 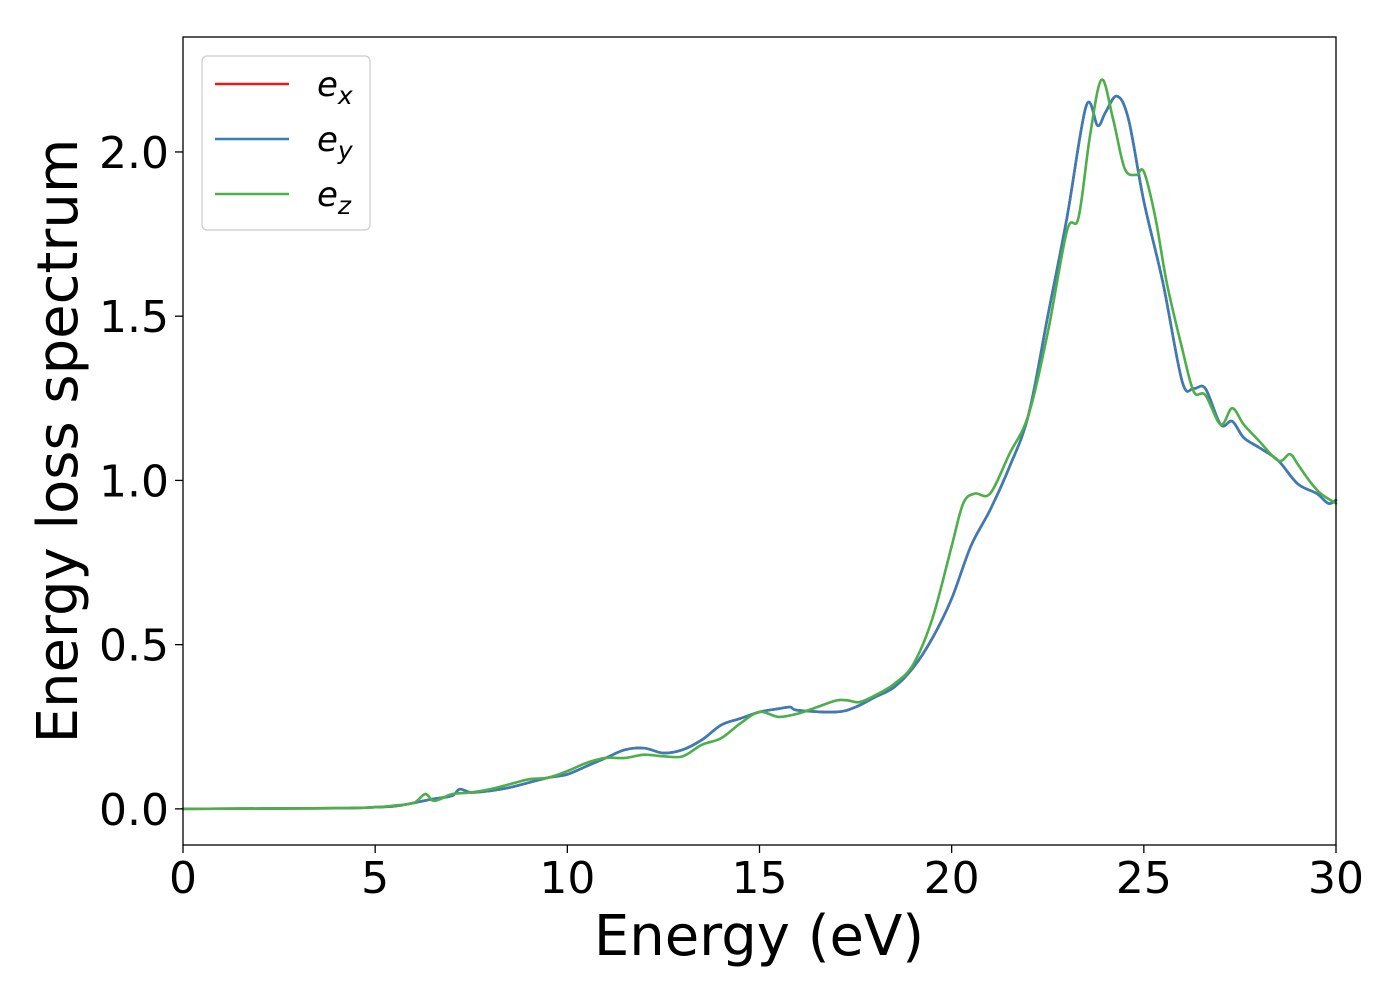 I want to click on legend-box, so click(x=286, y=143).